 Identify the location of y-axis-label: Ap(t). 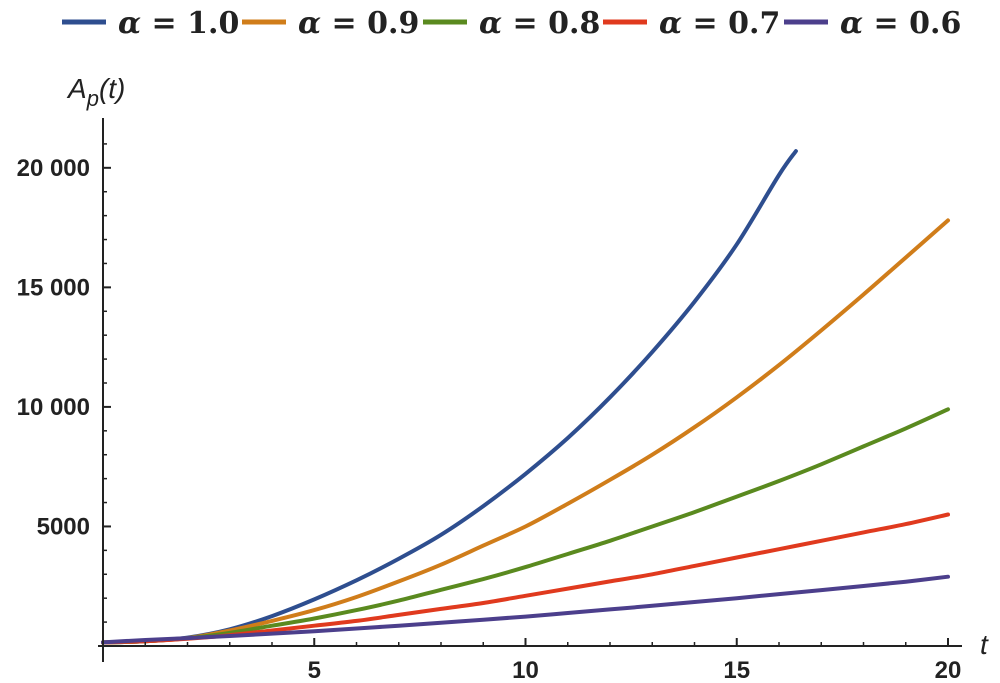
(95, 92).